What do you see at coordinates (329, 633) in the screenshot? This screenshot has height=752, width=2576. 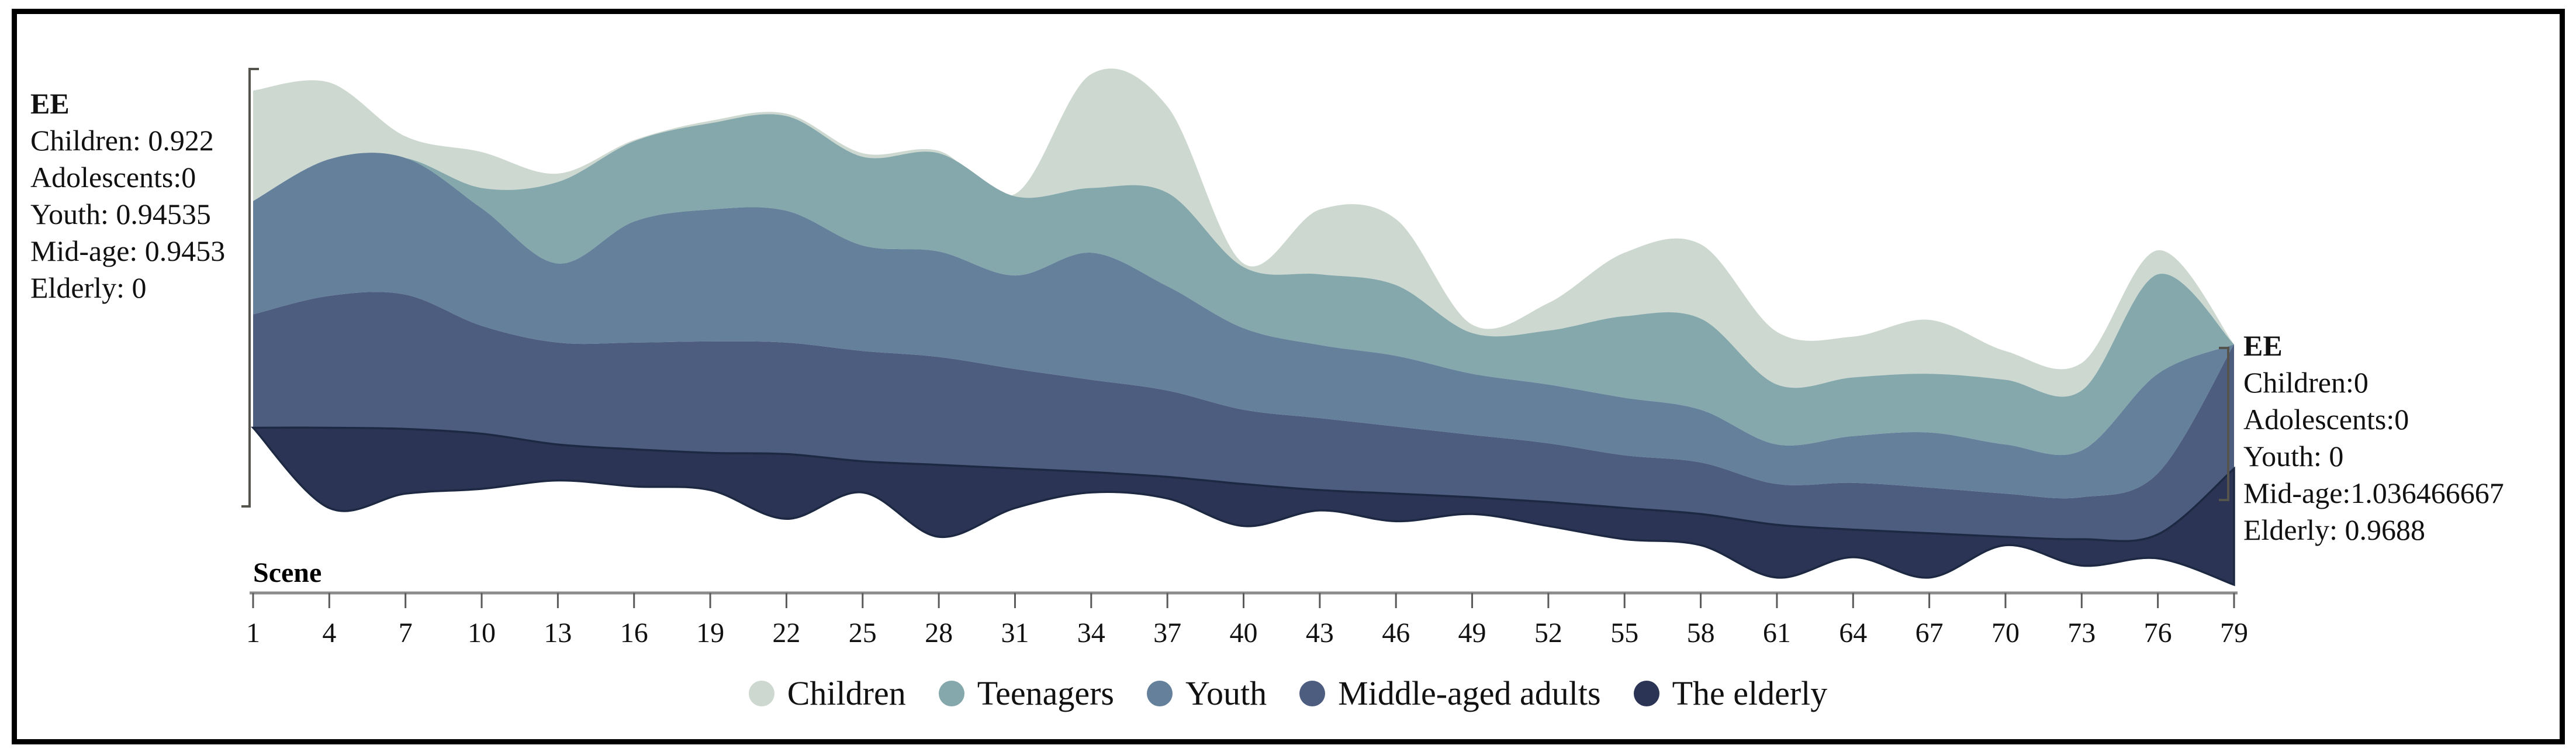 I see `x-tick-label: 4` at bounding box center [329, 633].